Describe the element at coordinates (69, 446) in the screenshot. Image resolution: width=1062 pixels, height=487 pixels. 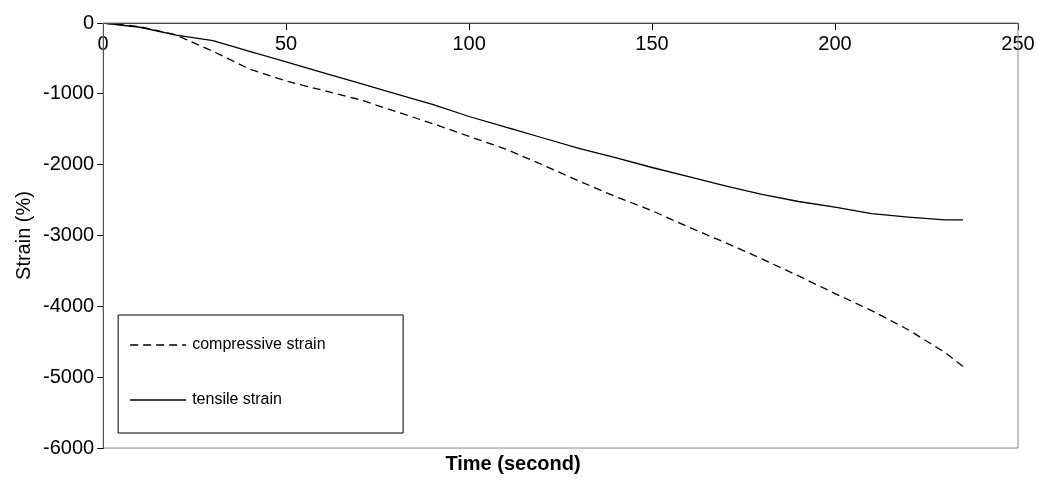
I see `y-tick-label: -6000` at that location.